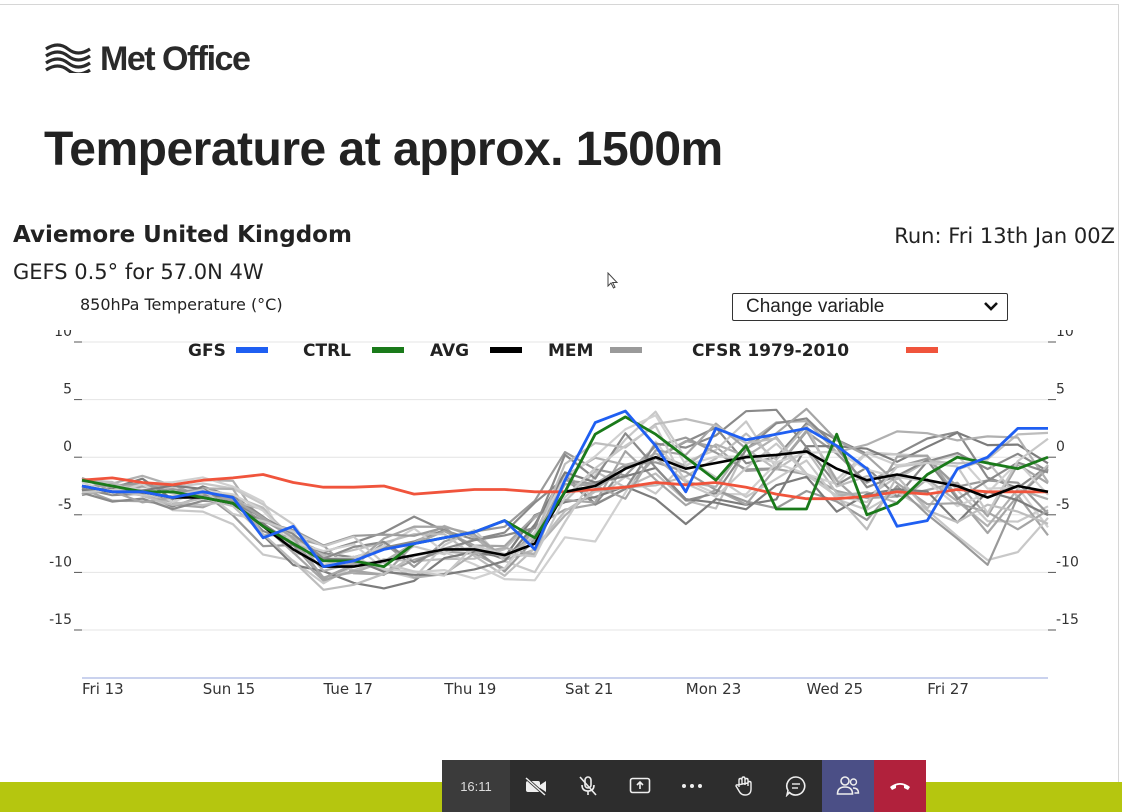 The image size is (1122, 812). I want to click on mic-off-icon, so click(588, 786).